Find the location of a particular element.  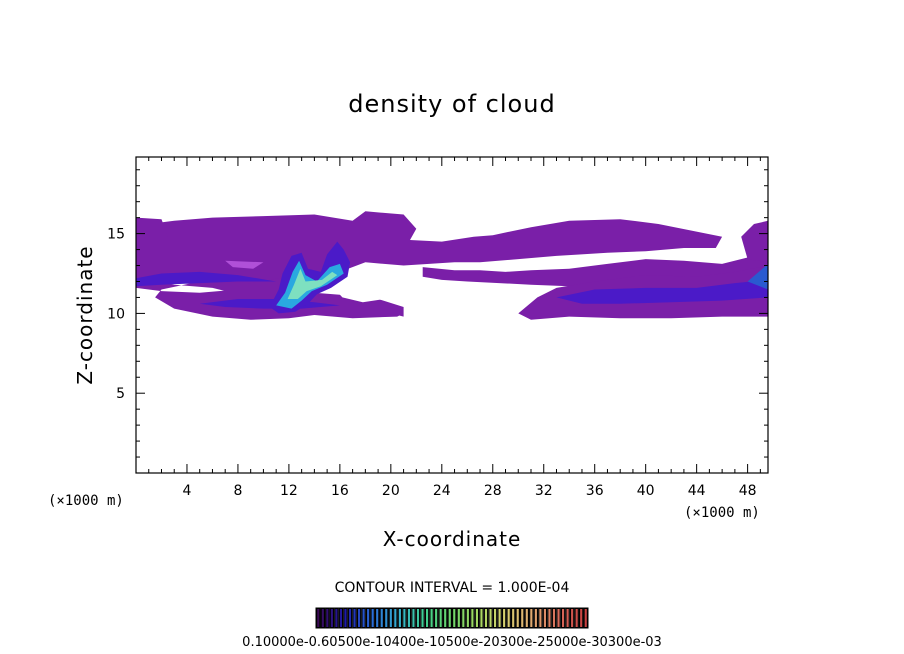

cloud-band-lower-left is located at coordinates (270, 297).